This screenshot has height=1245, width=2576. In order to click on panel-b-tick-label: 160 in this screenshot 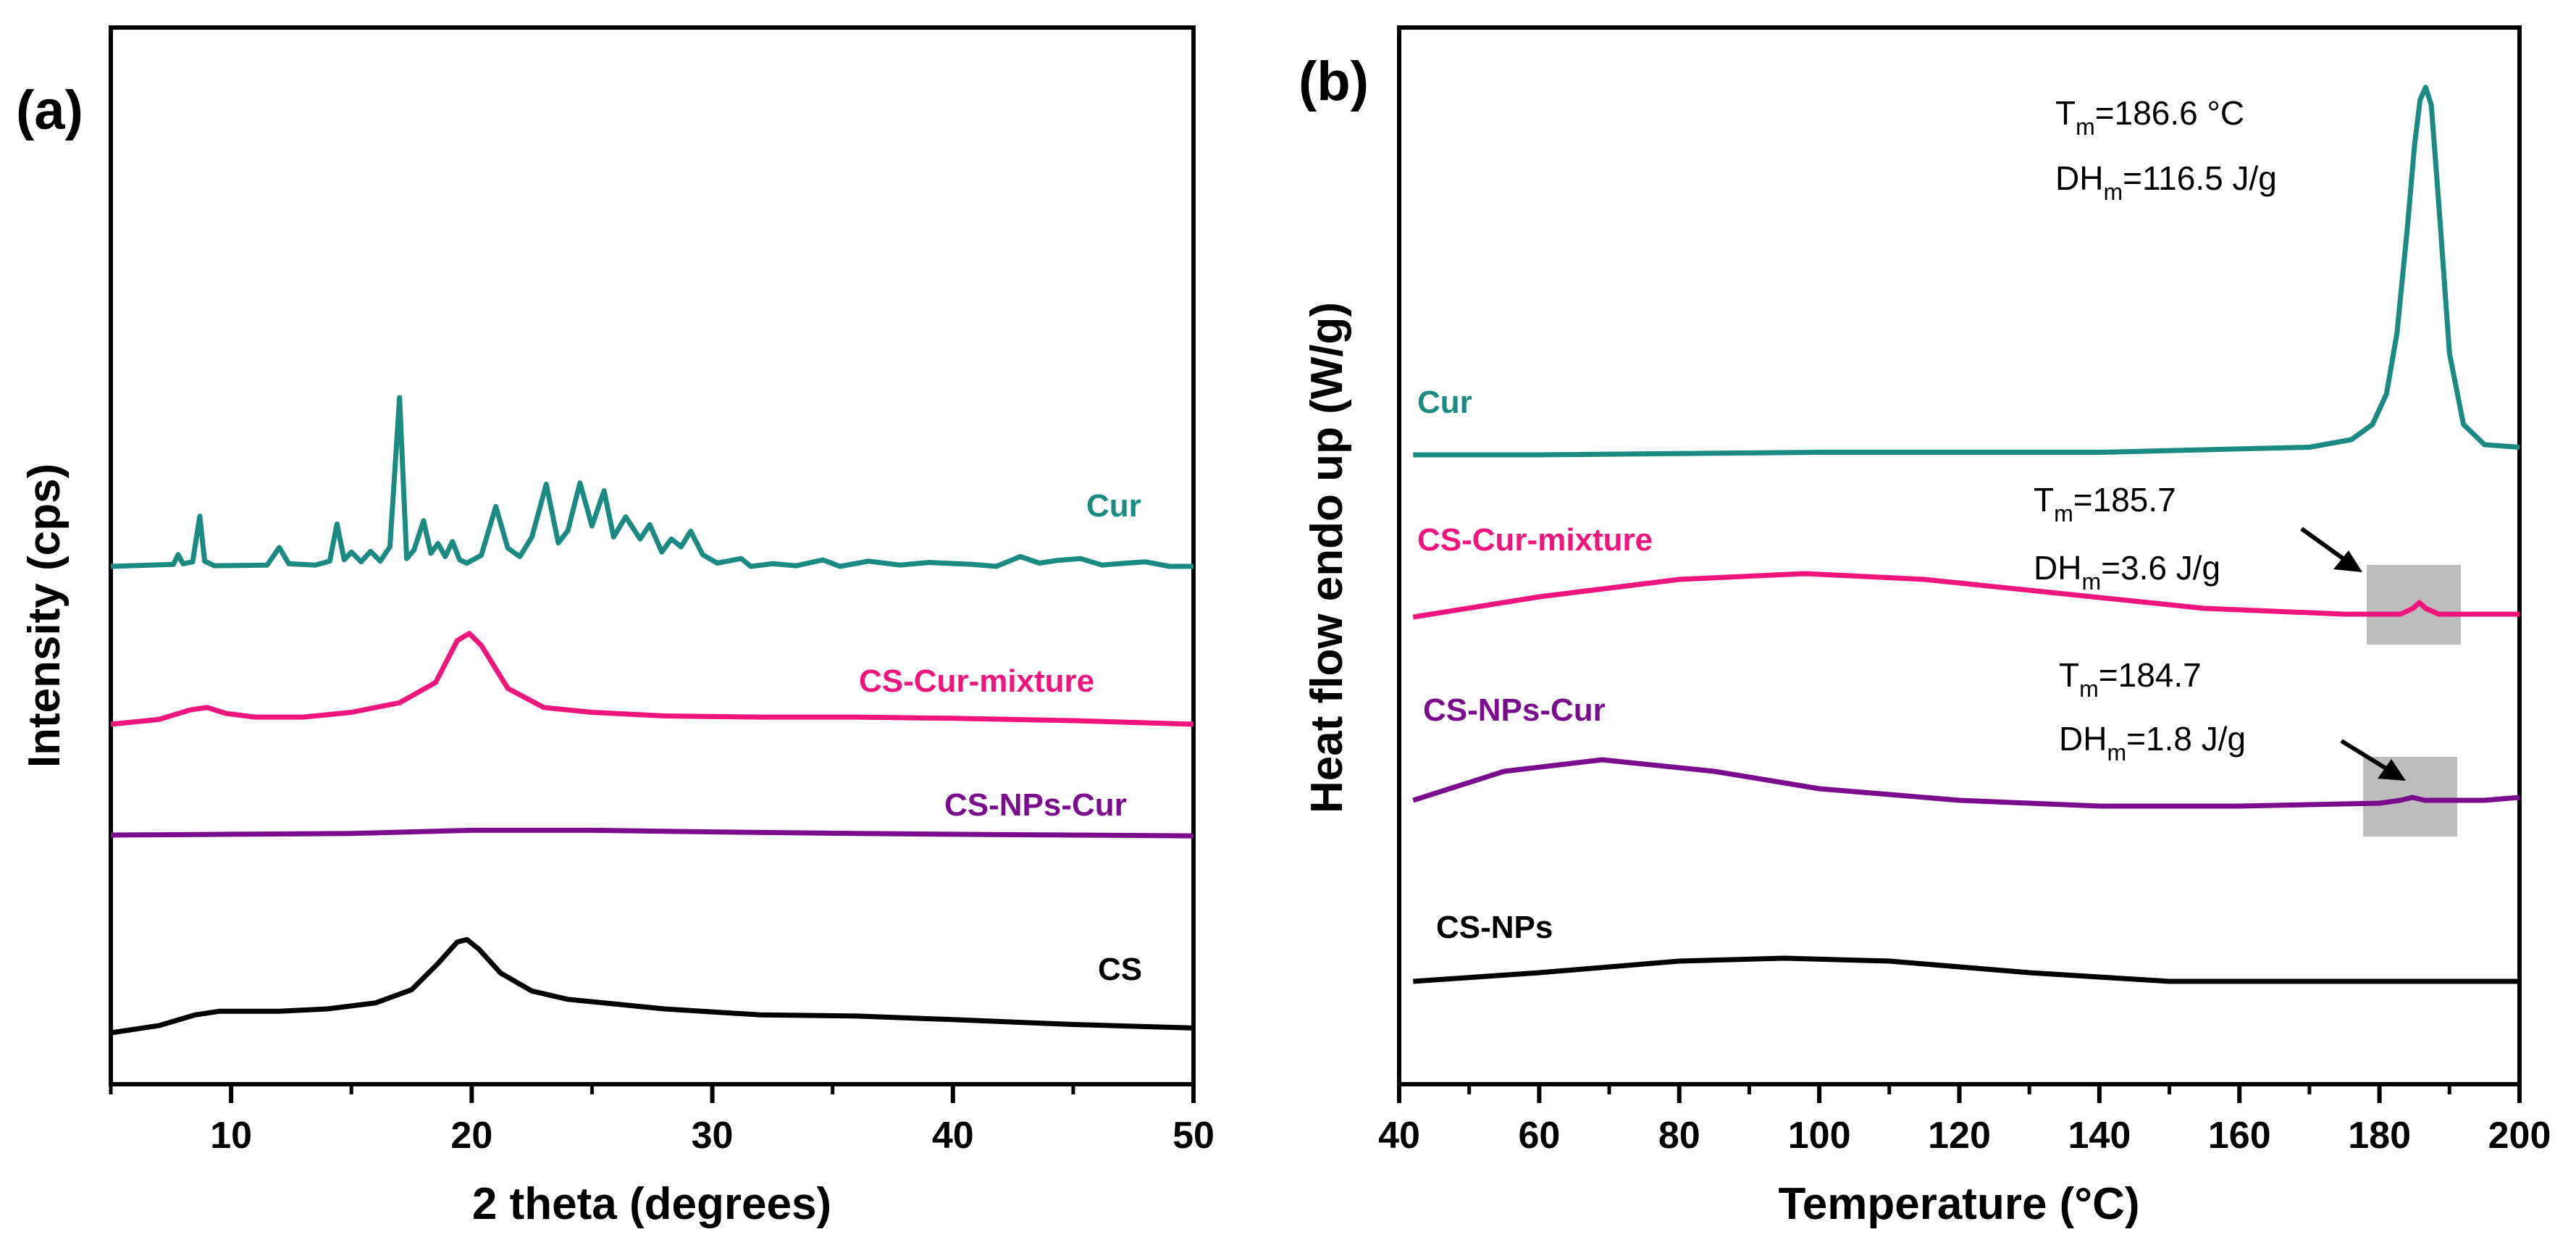, I will do `click(2239, 1136)`.